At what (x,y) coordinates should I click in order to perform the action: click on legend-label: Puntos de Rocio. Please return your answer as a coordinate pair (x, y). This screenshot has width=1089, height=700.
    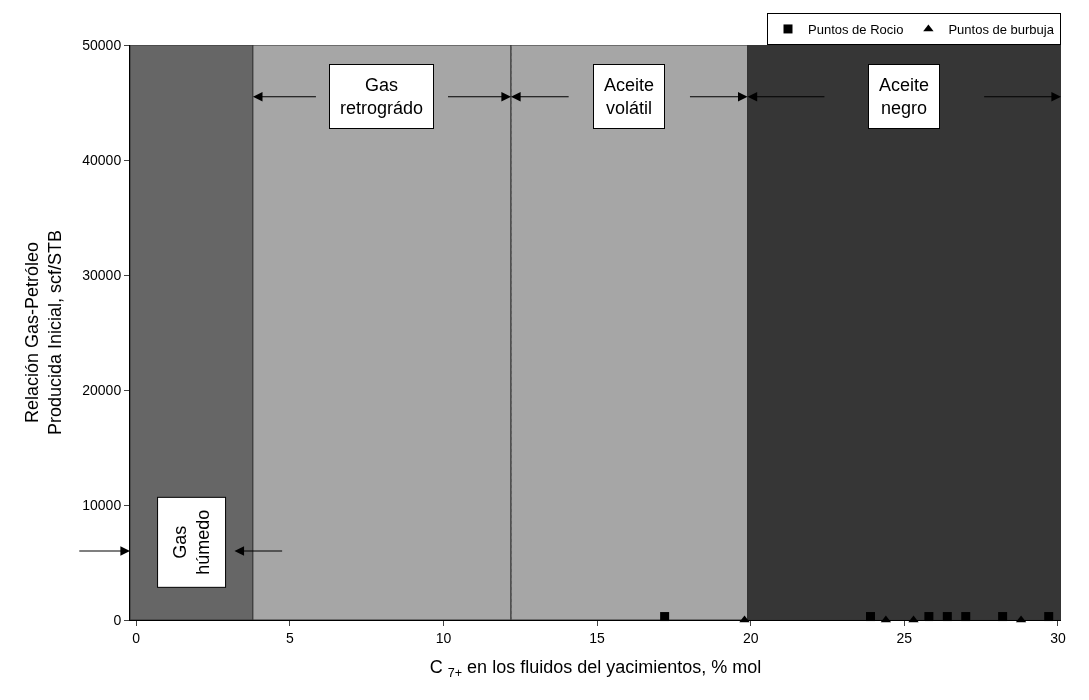
    Looking at the image, I should click on (856, 30).